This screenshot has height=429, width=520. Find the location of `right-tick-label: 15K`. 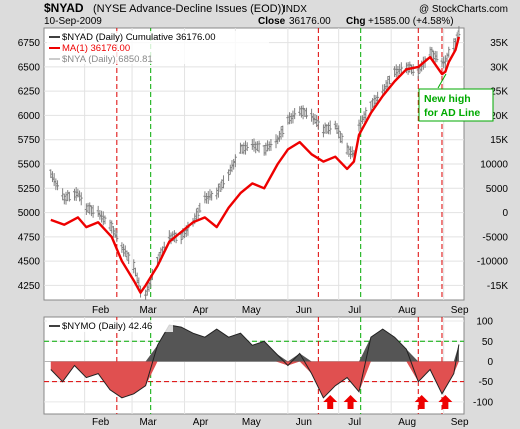

right-tick-label: 15K is located at coordinates (499, 140).